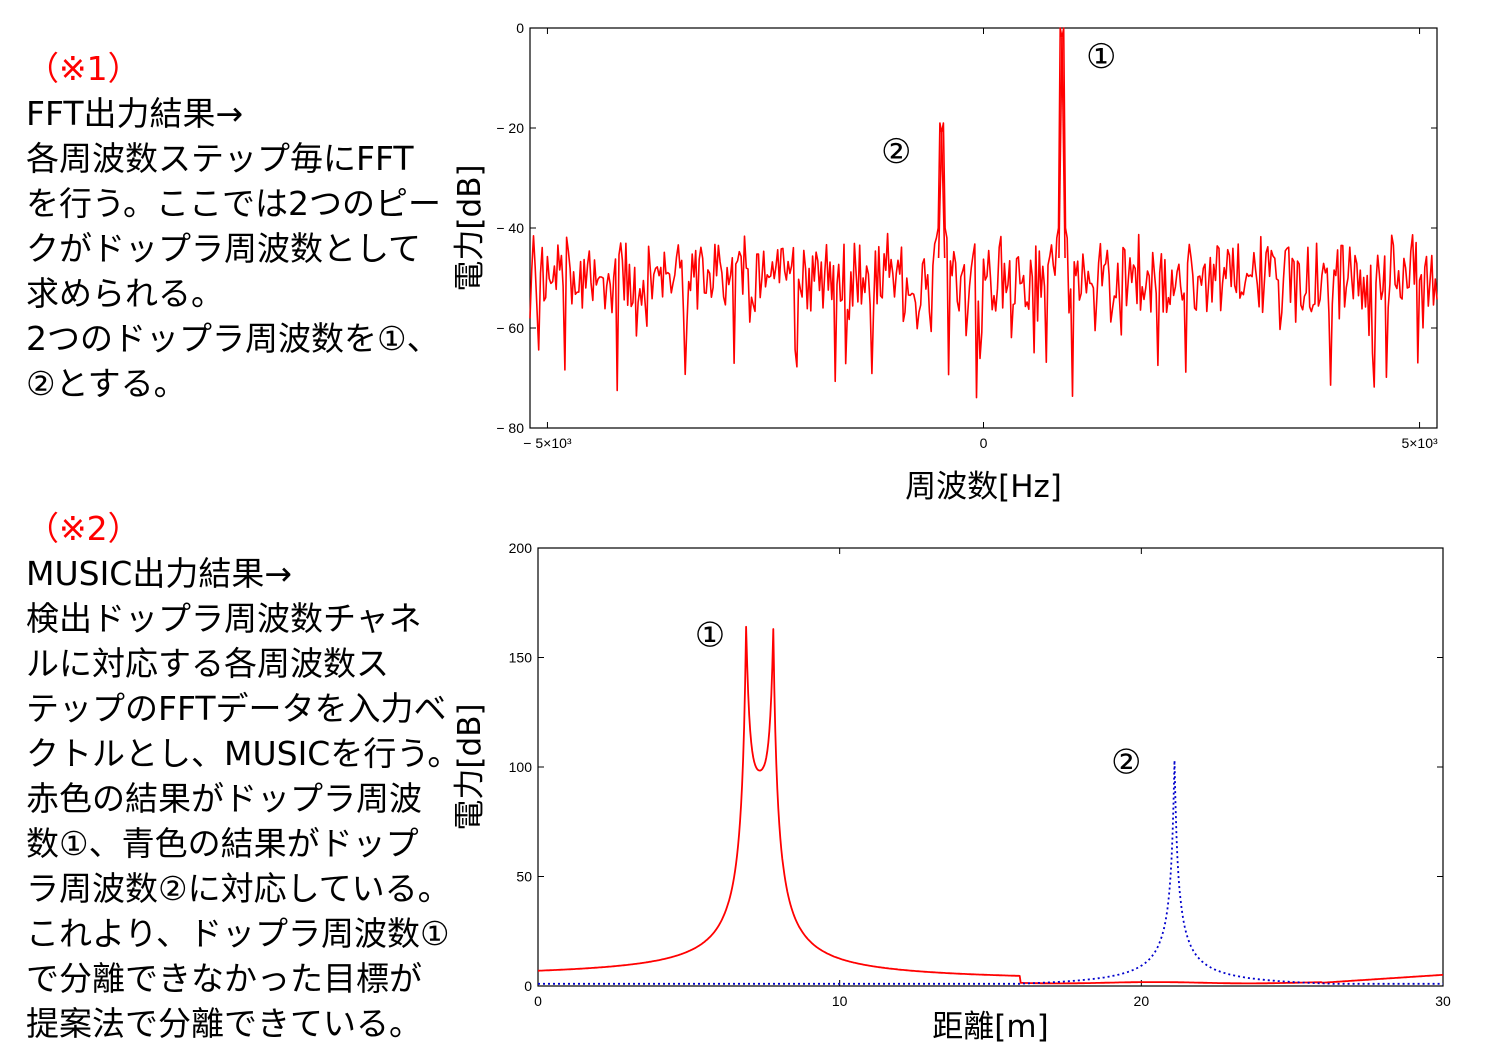 This screenshot has width=1498, height=1059. I want to click on note-music-line: テップのFFTデータを入力ベ, so click(236, 708).